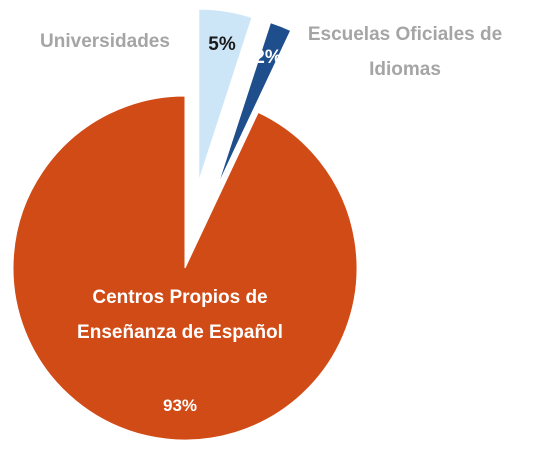 The width and height of the screenshot is (535, 450). What do you see at coordinates (180, 405) in the screenshot?
I see `value-label: 93%` at bounding box center [180, 405].